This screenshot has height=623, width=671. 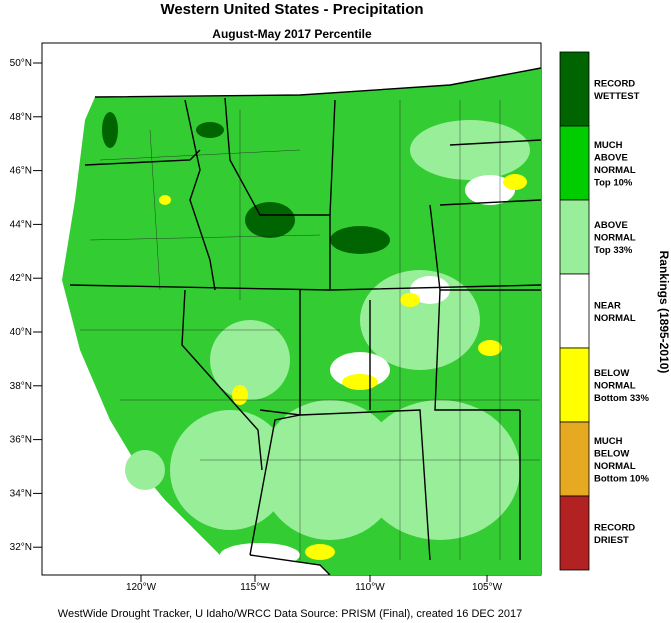 What do you see at coordinates (621, 478) in the screenshot?
I see `legend-label: Bottom 10%` at bounding box center [621, 478].